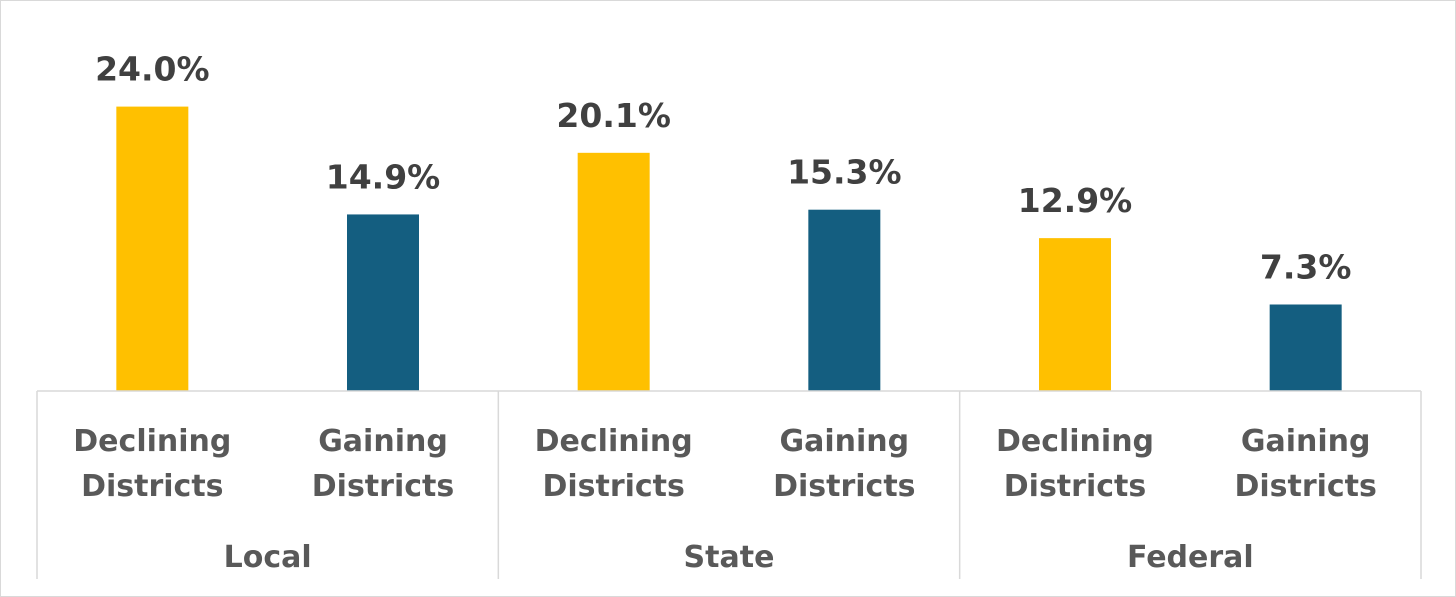 The width and height of the screenshot is (1456, 597). What do you see at coordinates (614, 441) in the screenshot?
I see `tick-label-state-declining-districts-line1: Declining` at bounding box center [614, 441].